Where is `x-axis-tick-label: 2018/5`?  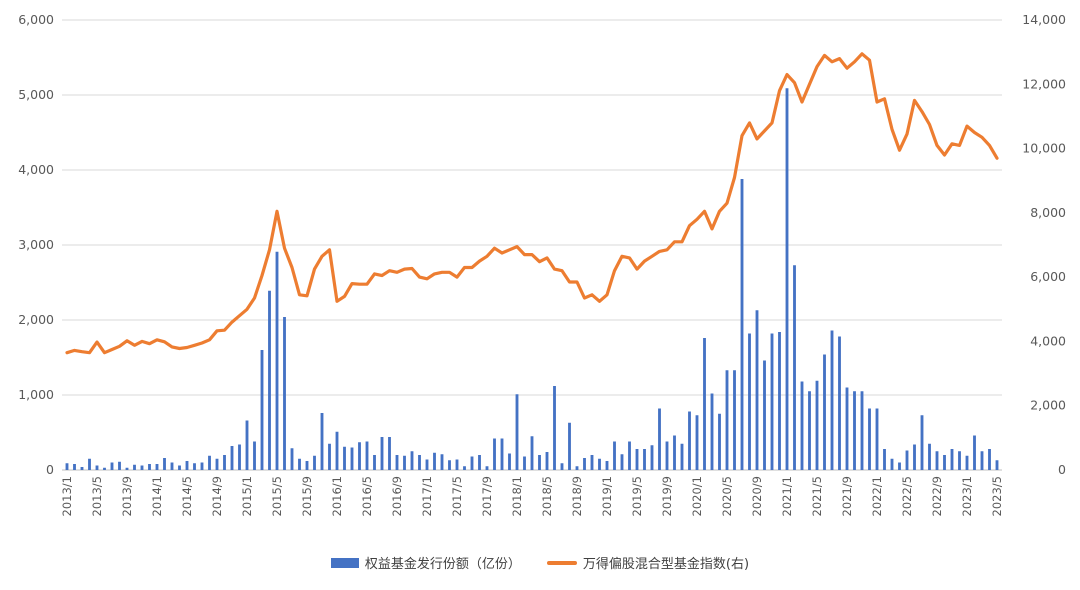
x-axis-tick-label: 2018/5 is located at coordinates (547, 496).